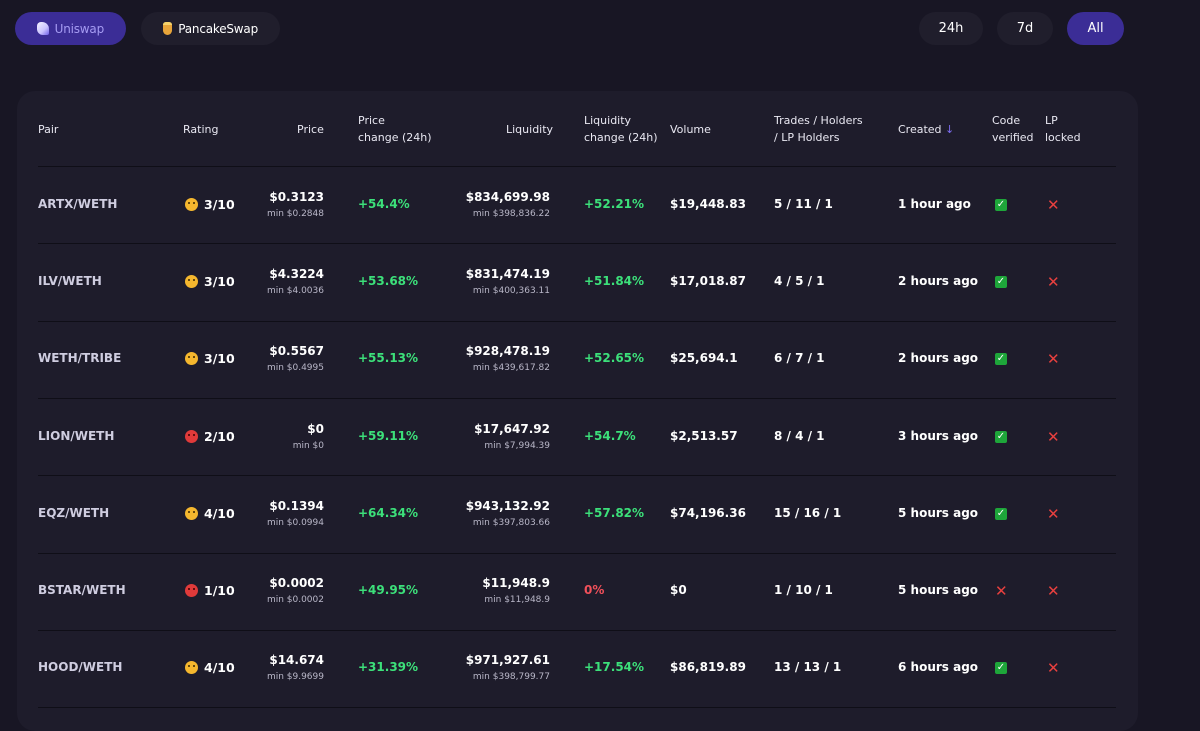 This screenshot has width=1200, height=731. Describe the element at coordinates (308, 445) in the screenshot. I see `price-min: min $0` at that location.